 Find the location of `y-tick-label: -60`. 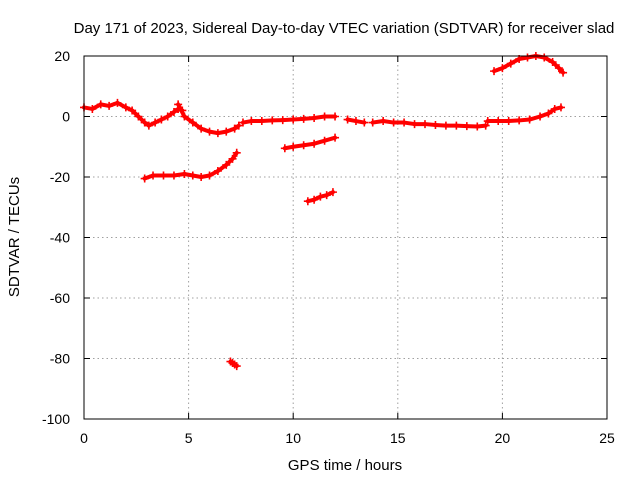

y-tick-label: -60 is located at coordinates (60, 298).